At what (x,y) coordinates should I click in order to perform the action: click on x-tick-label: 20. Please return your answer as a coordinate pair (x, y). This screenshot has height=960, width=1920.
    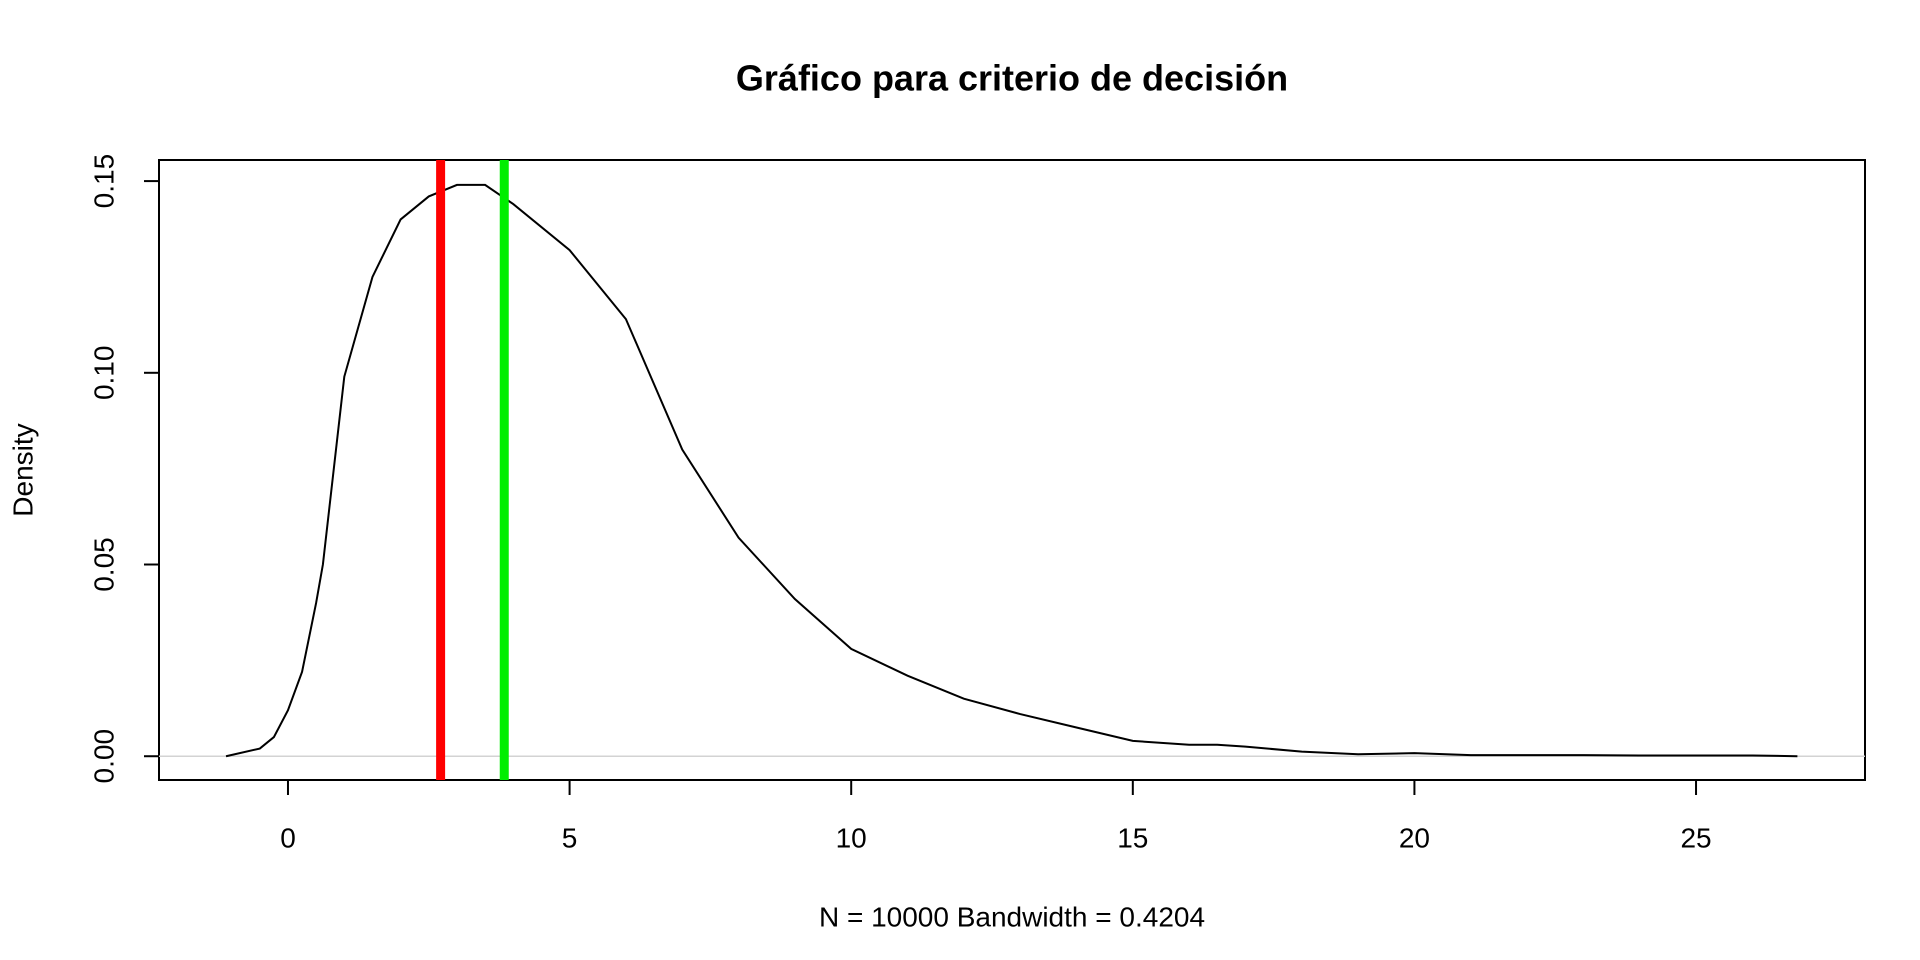
    Looking at the image, I should click on (1414, 837).